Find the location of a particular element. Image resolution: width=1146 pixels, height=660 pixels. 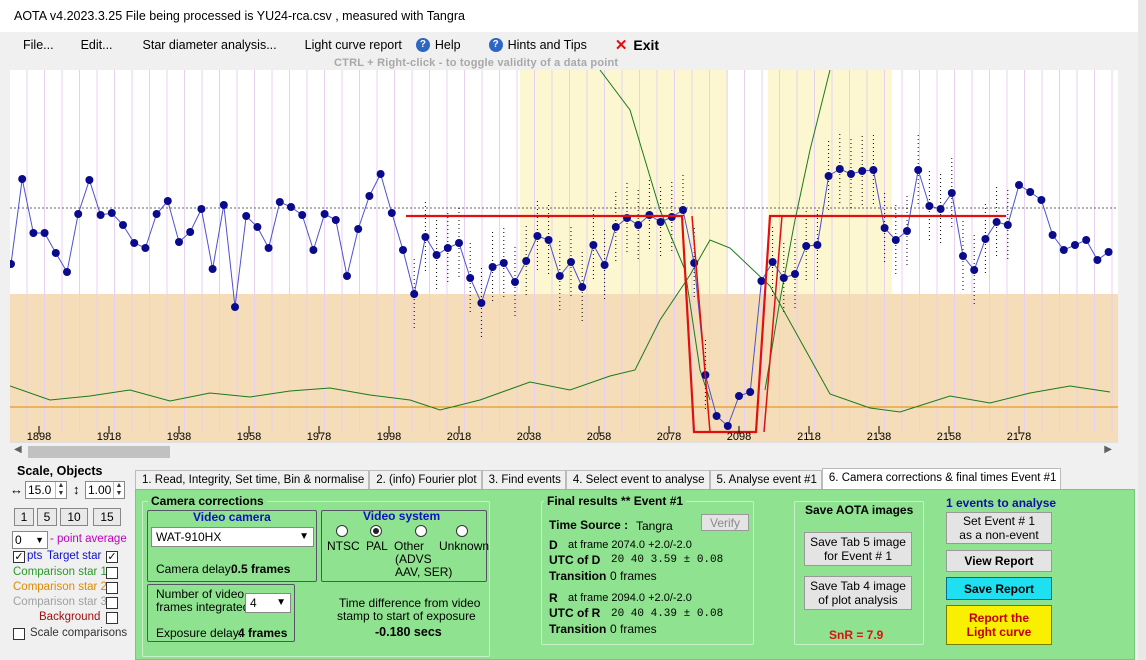

scale-button-10: 10 is located at coordinates (74, 517).